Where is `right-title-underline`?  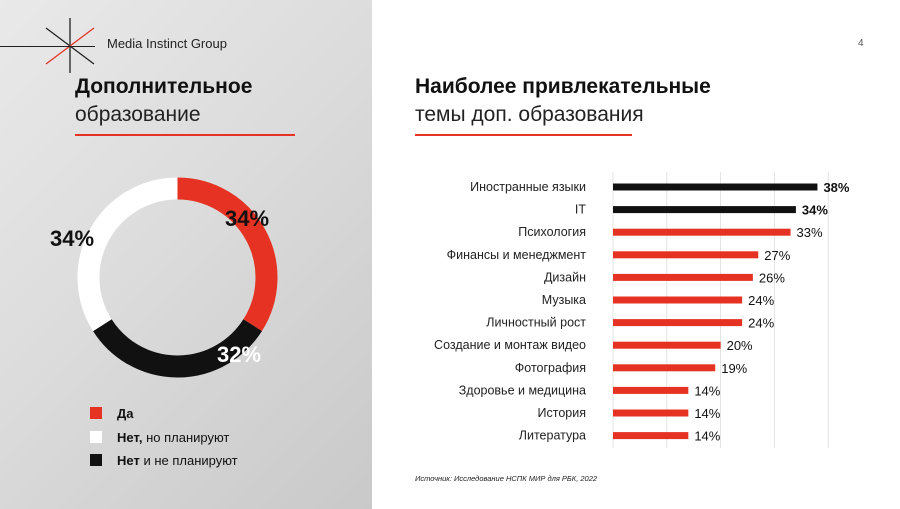 right-title-underline is located at coordinates (523, 135).